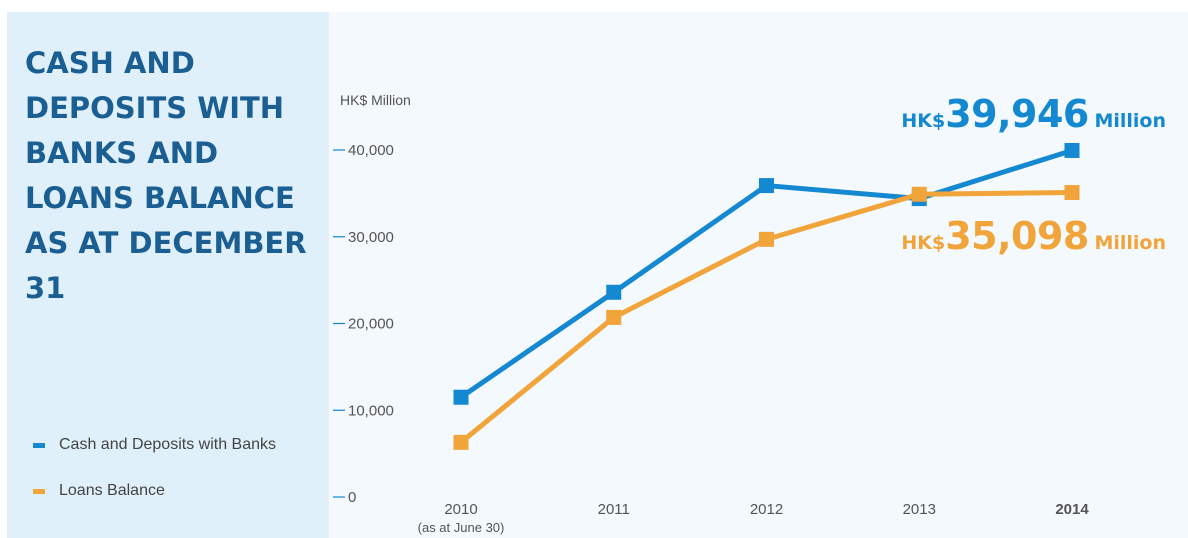  I want to click on callout-cash-prefix: HK$, so click(923, 121).